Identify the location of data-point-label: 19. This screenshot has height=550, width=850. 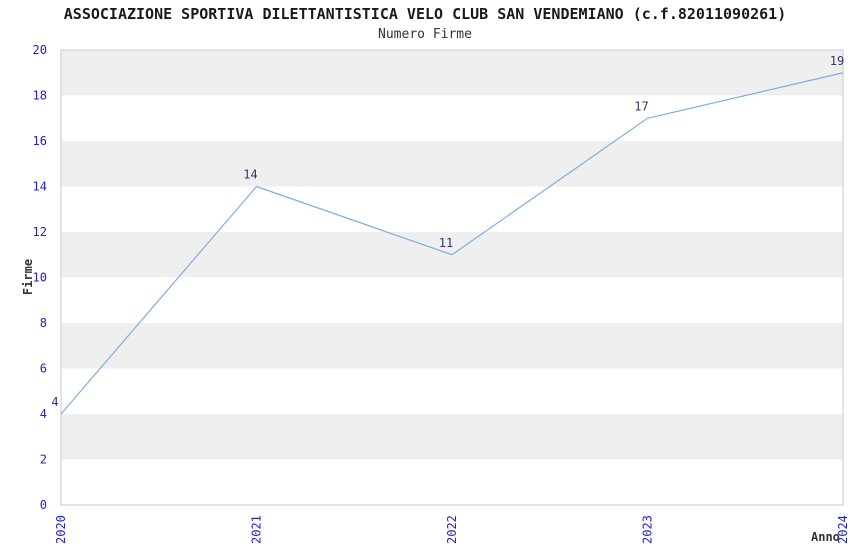
(837, 61).